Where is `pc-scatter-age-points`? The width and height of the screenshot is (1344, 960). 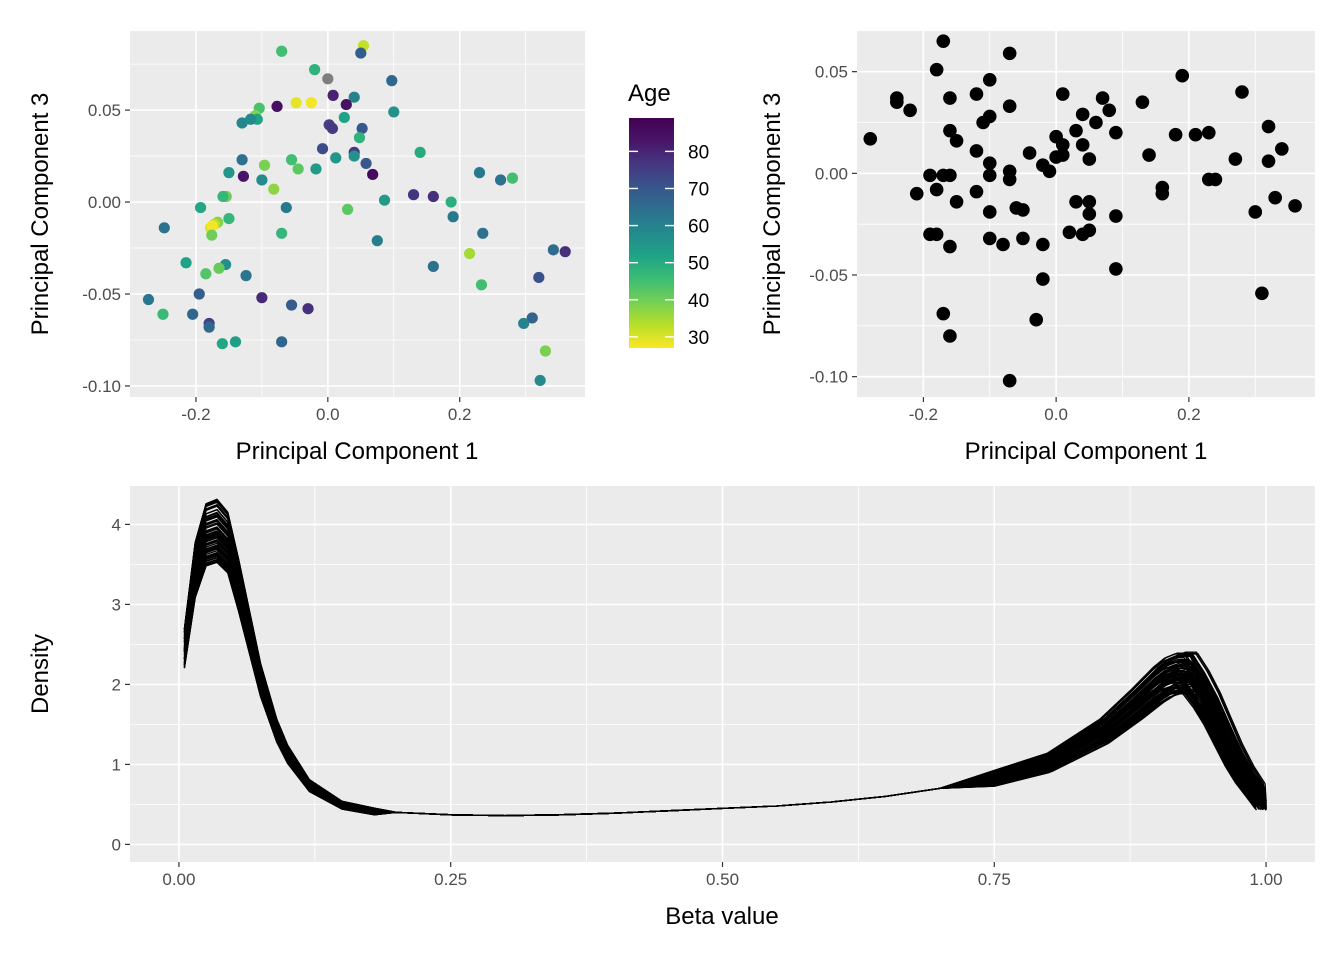 pc-scatter-age-points is located at coordinates (356, 213).